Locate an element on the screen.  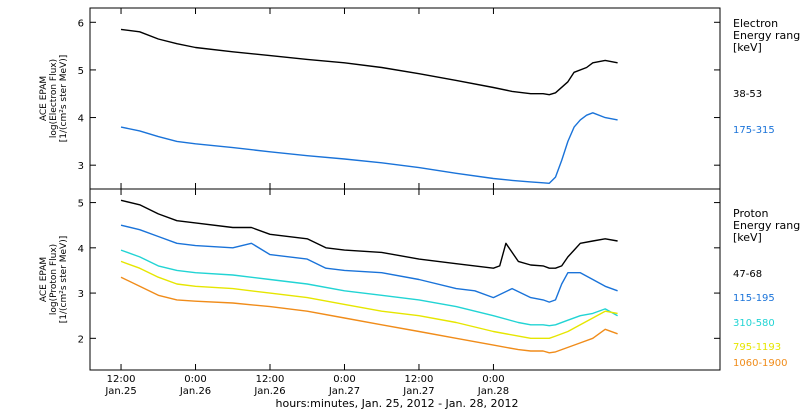
proton-legend-entry: 1060-1900 is located at coordinates (760, 363).